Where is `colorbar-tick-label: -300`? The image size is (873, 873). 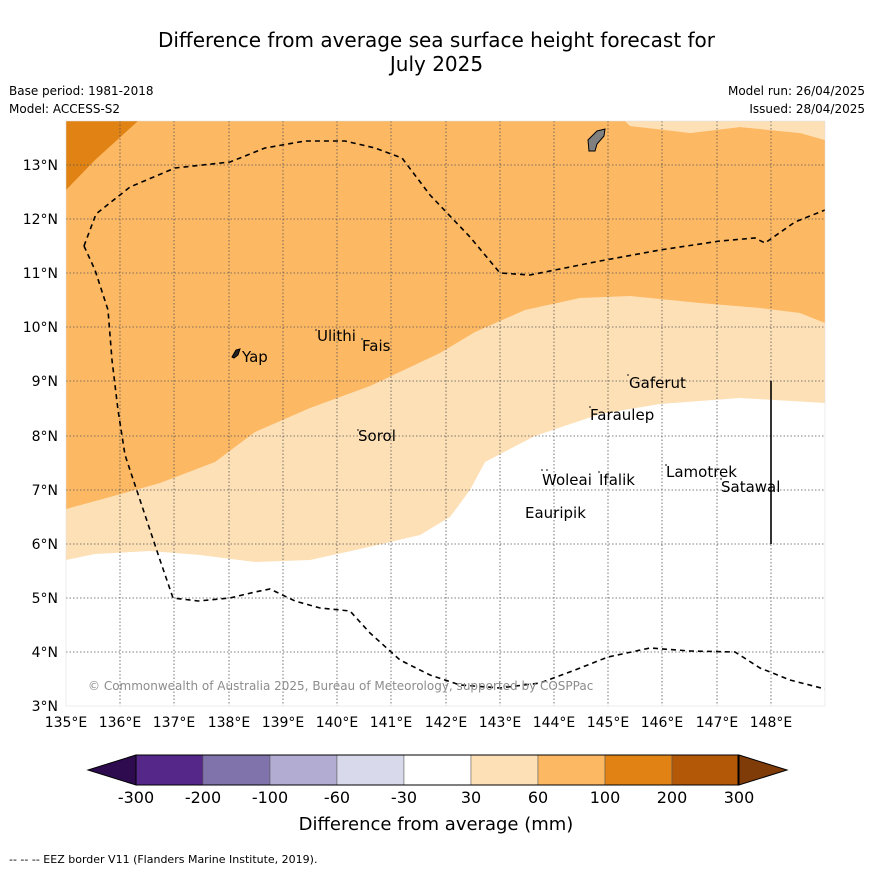 colorbar-tick-label: -300 is located at coordinates (136, 797).